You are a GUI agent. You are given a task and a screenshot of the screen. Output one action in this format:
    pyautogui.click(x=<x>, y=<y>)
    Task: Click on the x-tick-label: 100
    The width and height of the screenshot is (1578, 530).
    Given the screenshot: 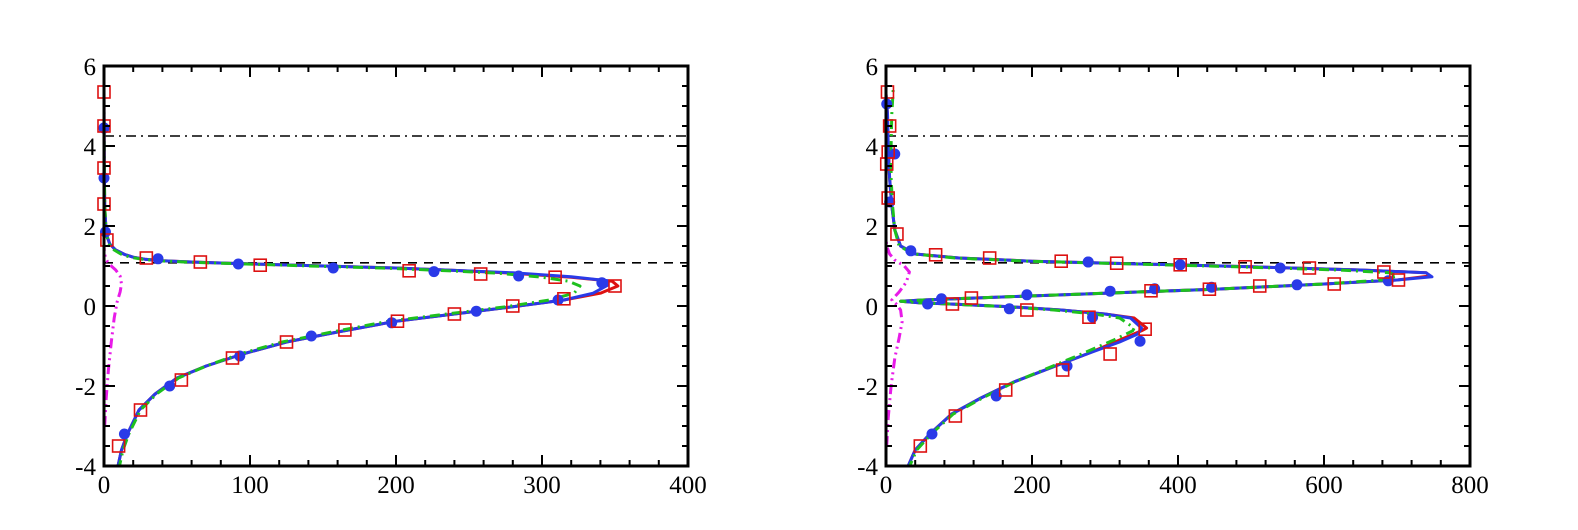 What is the action you would take?
    pyautogui.click(x=250, y=485)
    